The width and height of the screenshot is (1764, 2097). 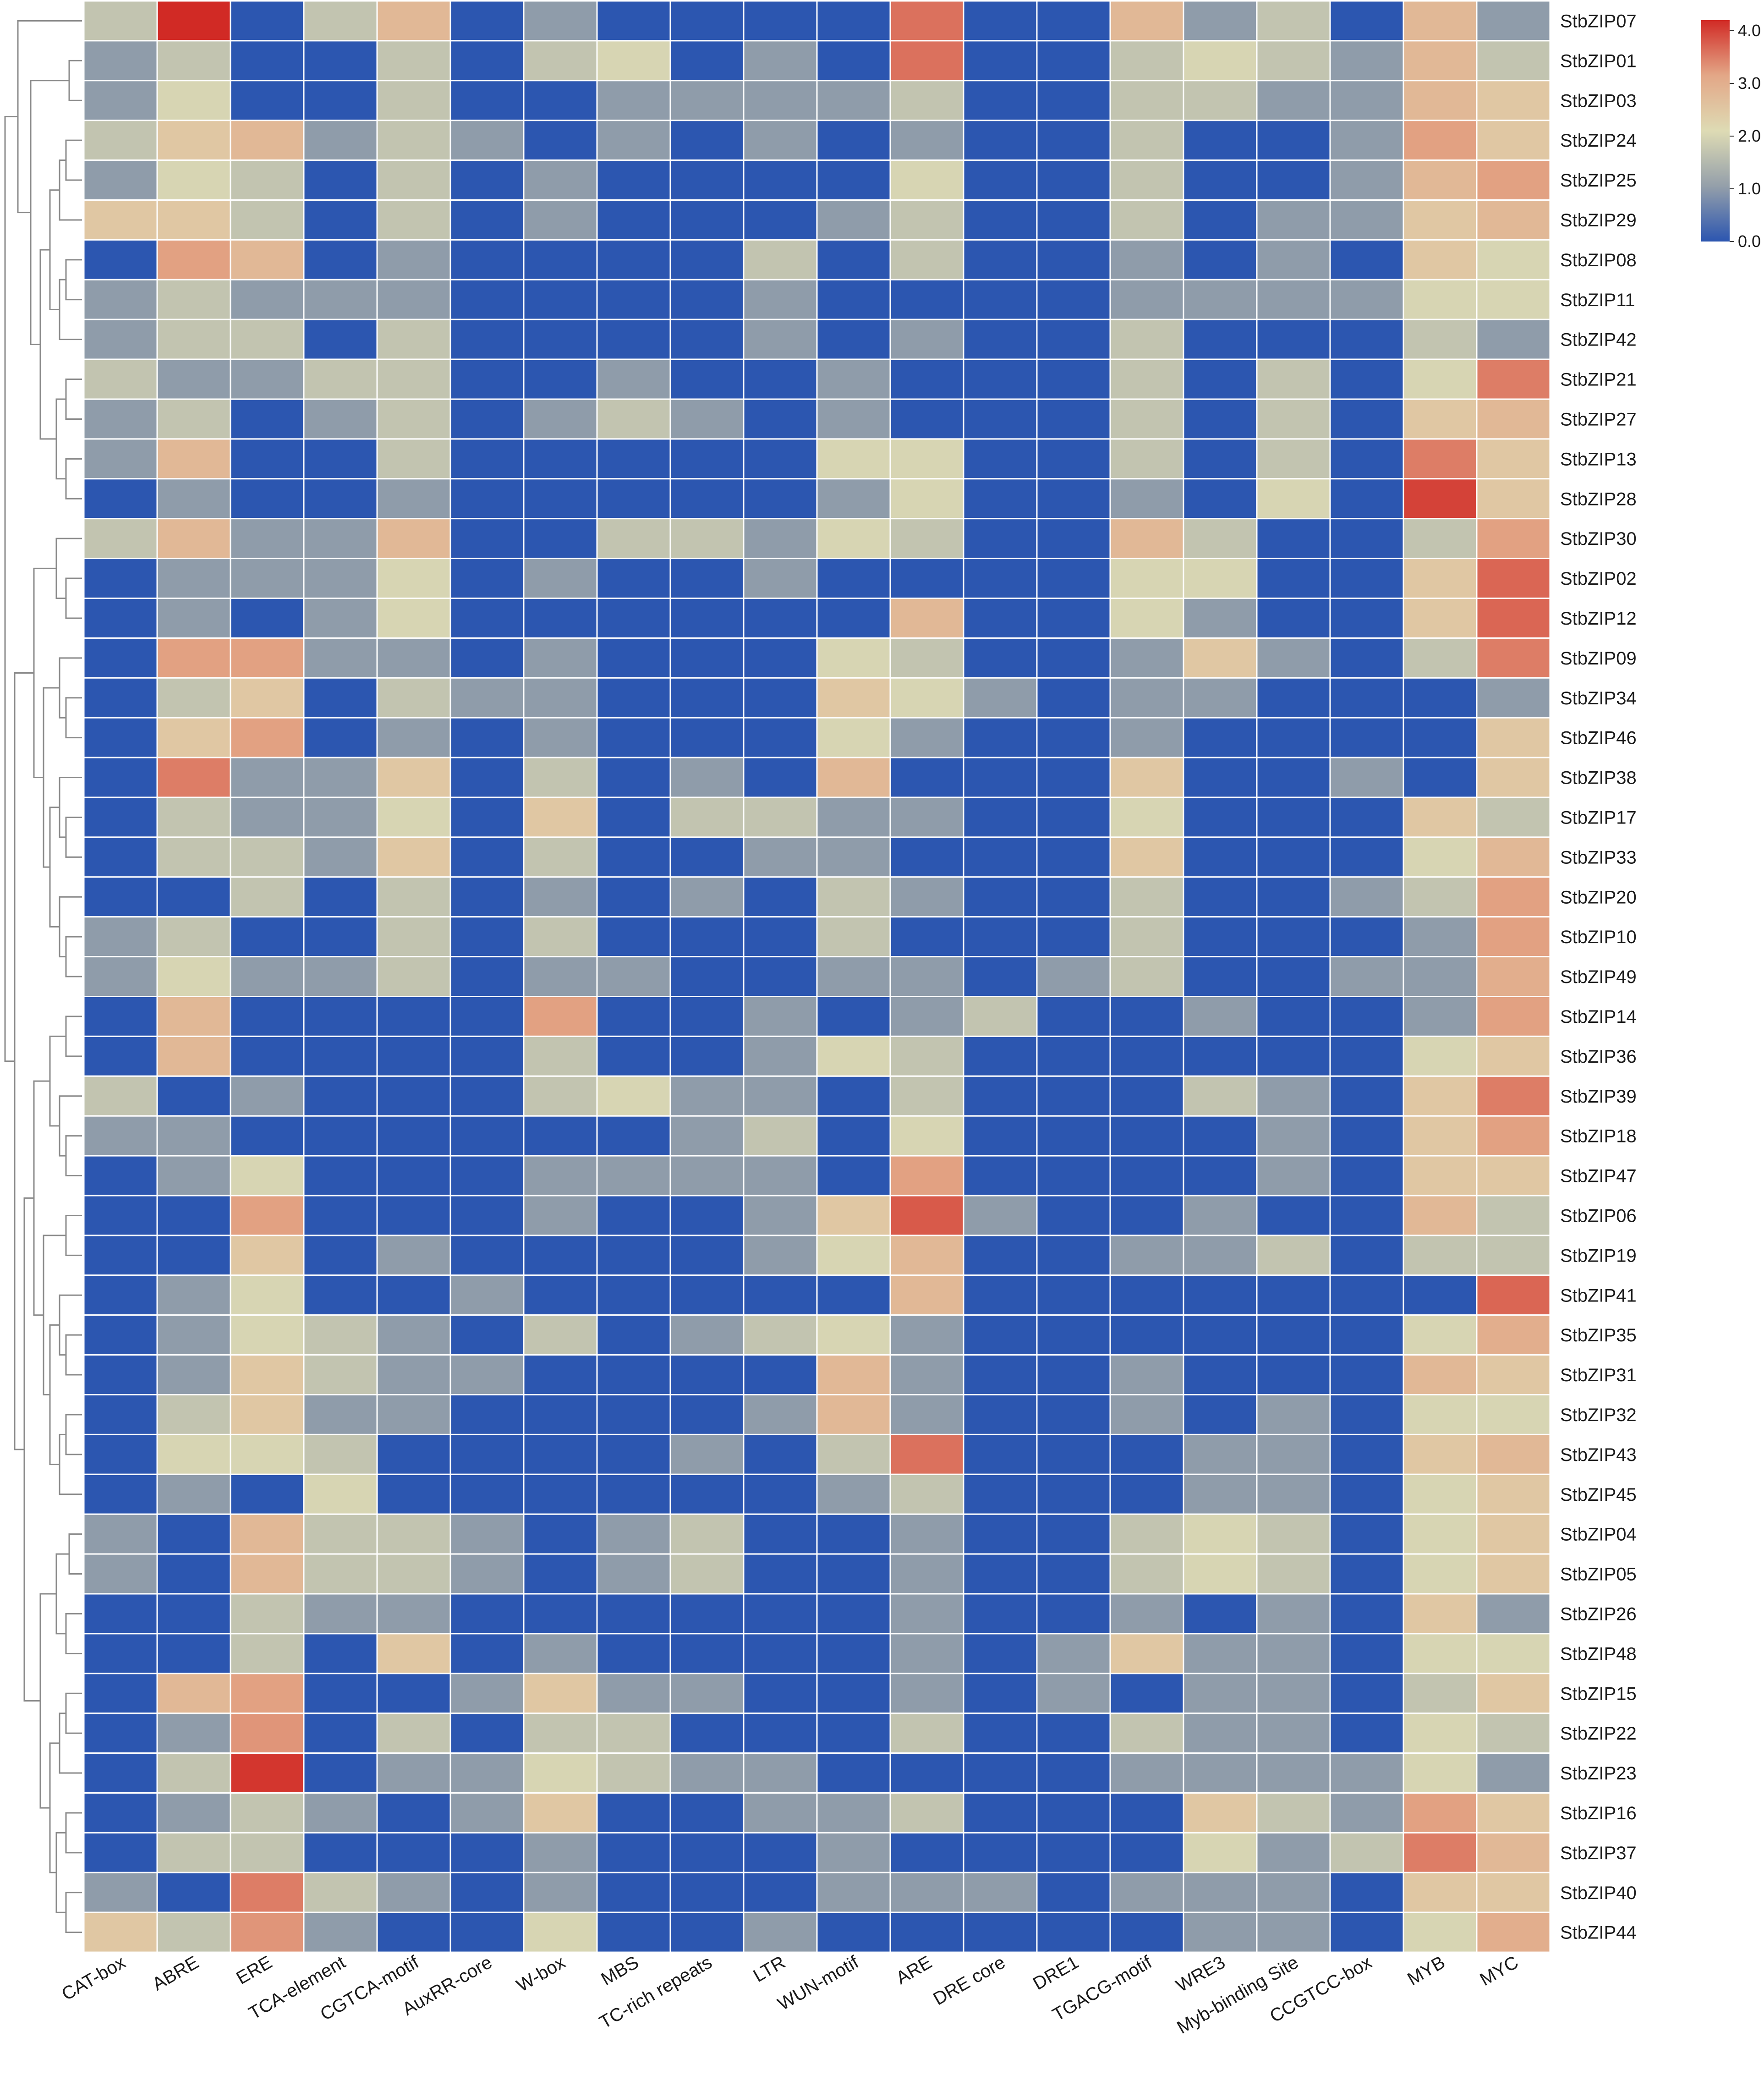 What do you see at coordinates (1237, 1995) in the screenshot?
I see `column-label: Myb-binding Site` at bounding box center [1237, 1995].